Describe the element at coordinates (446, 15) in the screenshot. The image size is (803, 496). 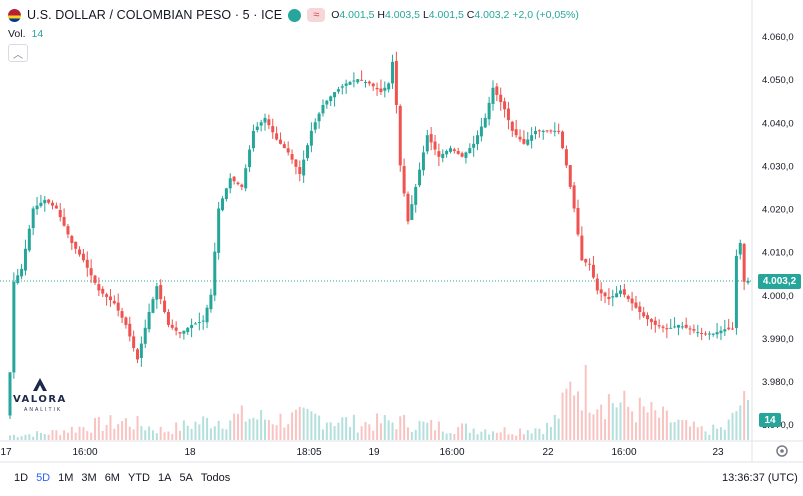
I see `low-value: 4.001,5` at that location.